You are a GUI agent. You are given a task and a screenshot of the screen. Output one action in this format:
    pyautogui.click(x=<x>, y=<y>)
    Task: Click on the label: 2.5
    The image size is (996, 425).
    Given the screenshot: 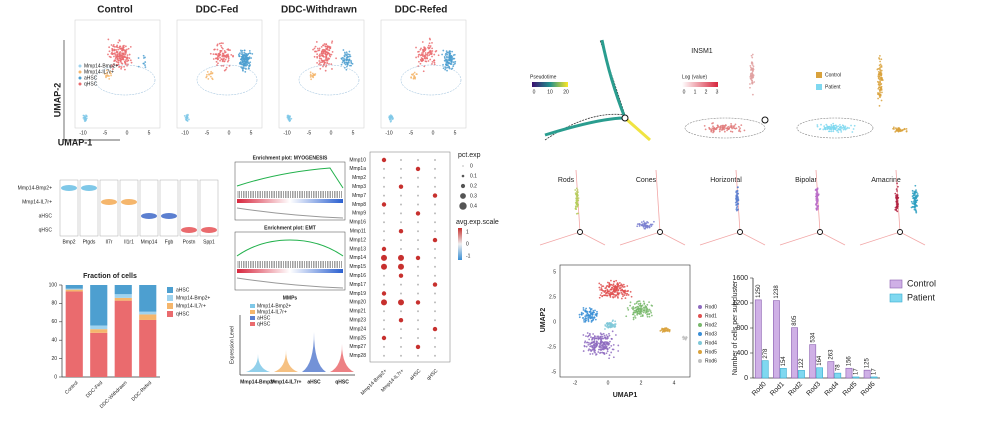 What is the action you would take?
    pyautogui.click(x=552, y=297)
    